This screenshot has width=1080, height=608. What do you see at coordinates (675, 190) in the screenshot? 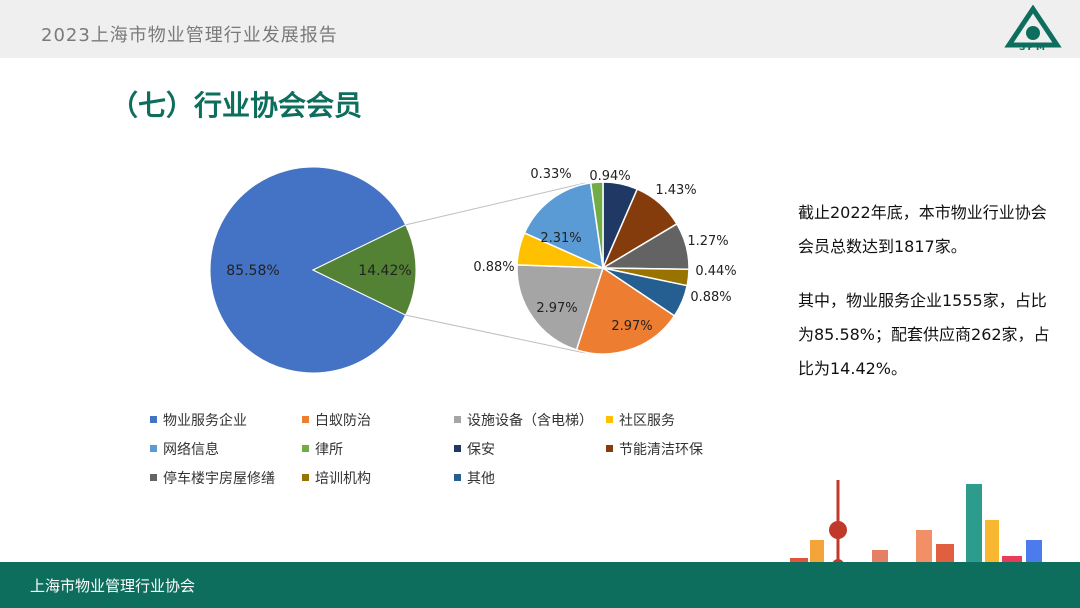
I see `sub-pie-label: 1.43%` at bounding box center [675, 190].